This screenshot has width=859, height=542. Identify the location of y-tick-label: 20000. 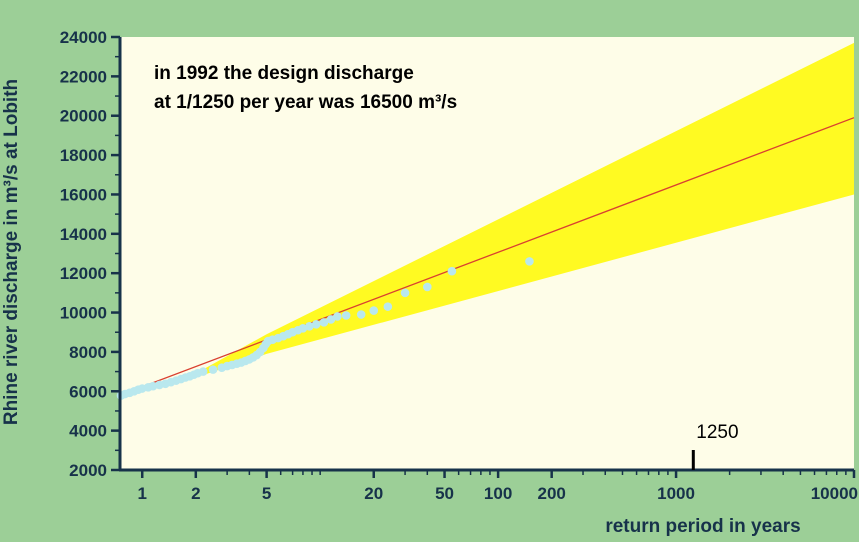
(83, 116).